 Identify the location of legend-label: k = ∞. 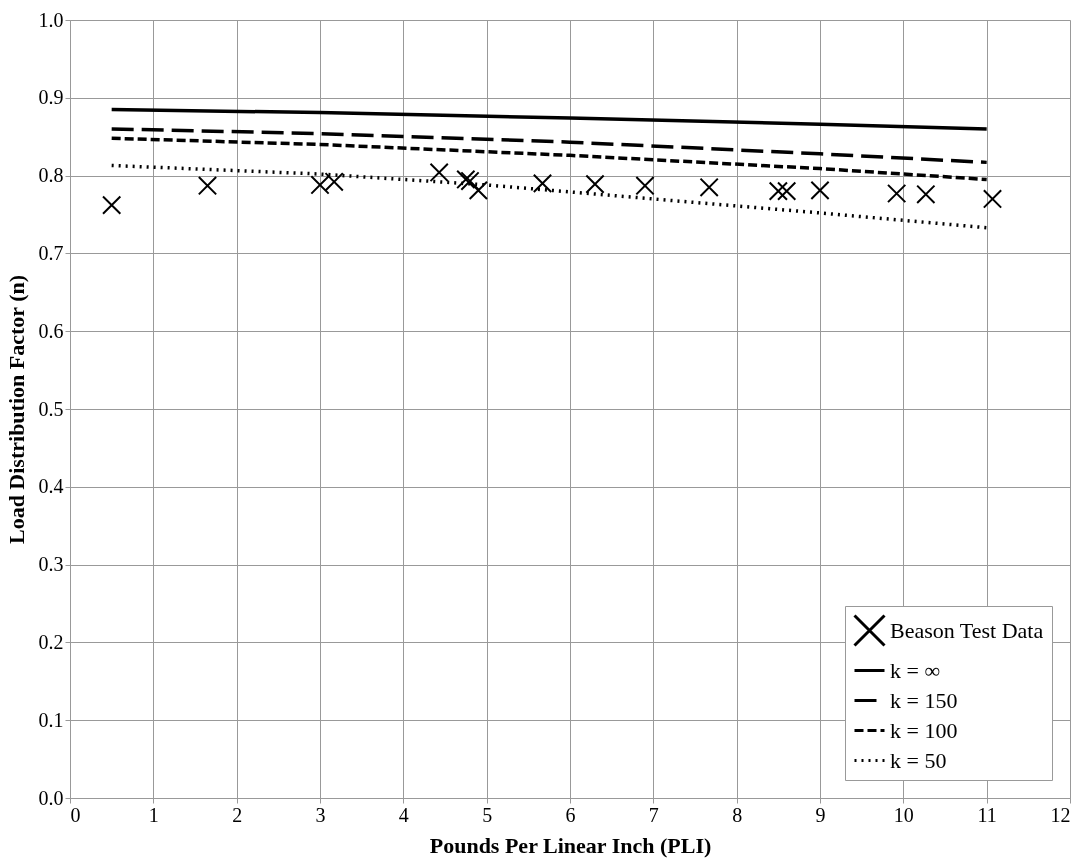
(915, 670).